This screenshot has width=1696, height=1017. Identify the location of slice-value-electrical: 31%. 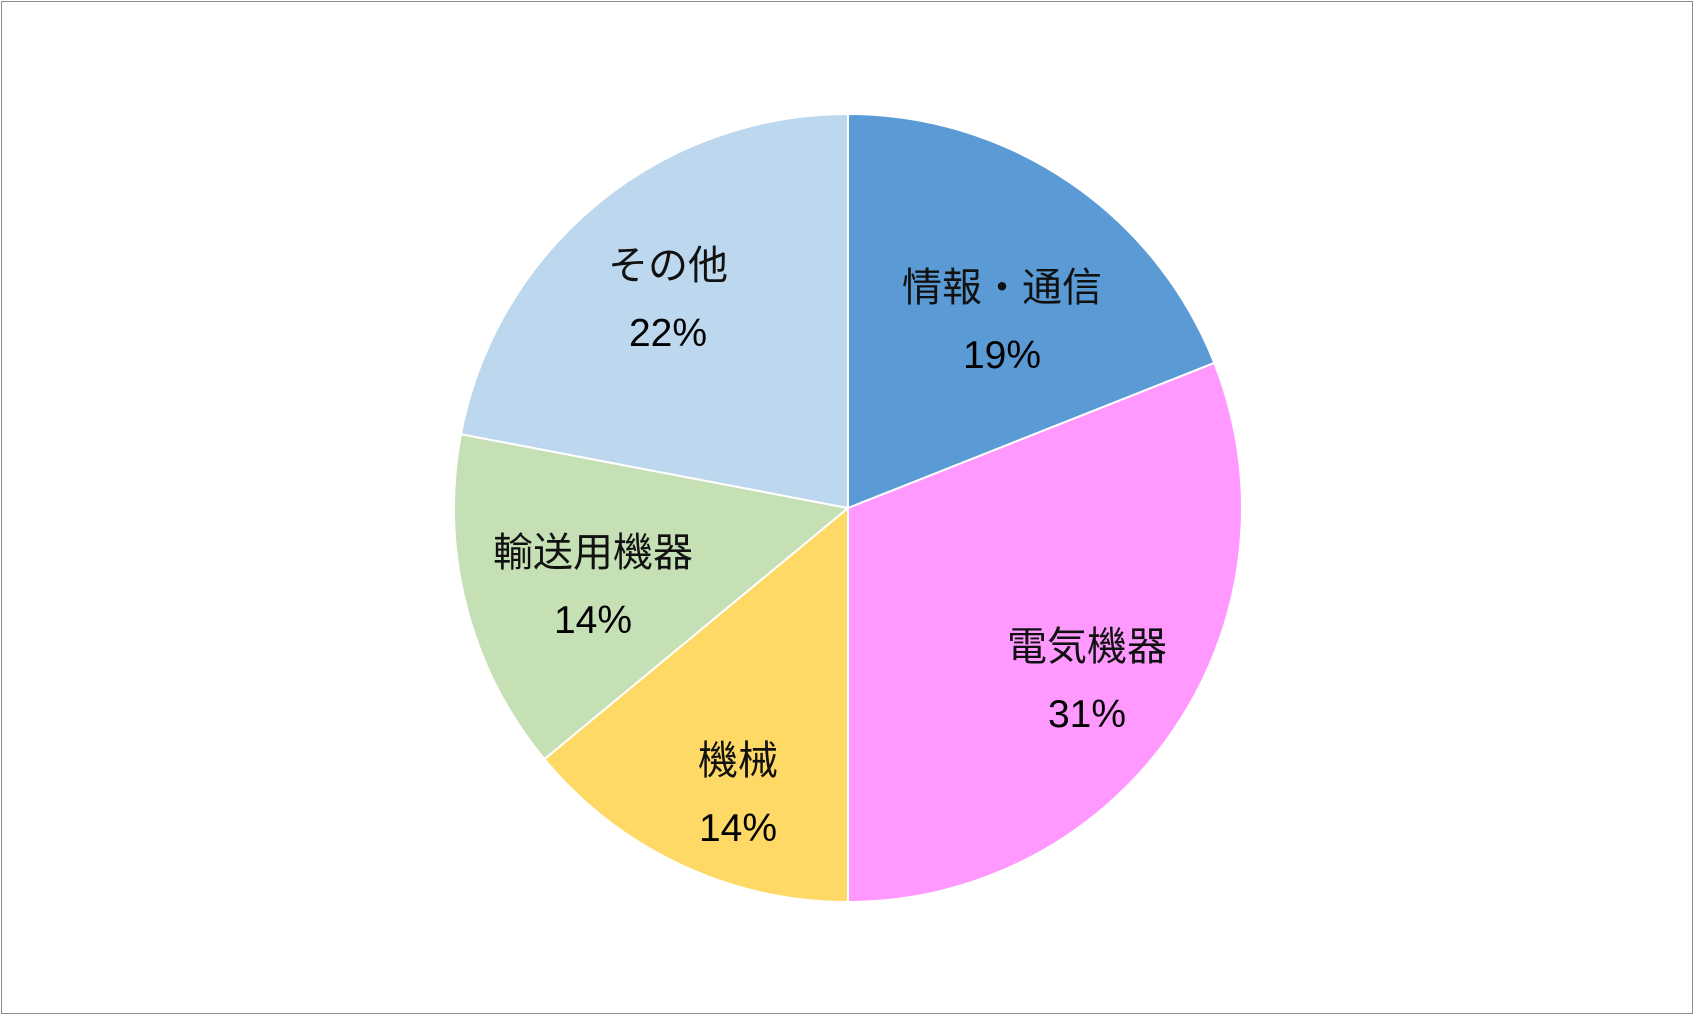
(1087, 714).